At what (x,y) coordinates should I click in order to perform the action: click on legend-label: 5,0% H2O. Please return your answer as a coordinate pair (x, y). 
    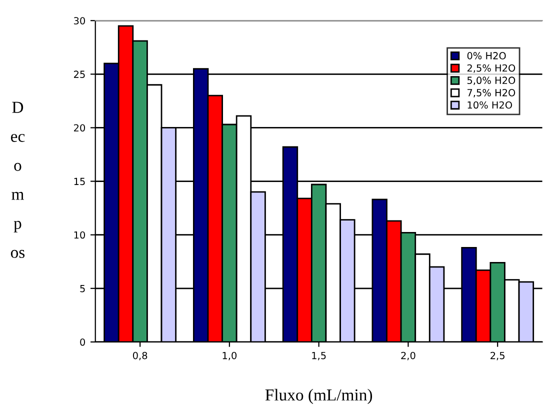
    Looking at the image, I should click on (491, 81).